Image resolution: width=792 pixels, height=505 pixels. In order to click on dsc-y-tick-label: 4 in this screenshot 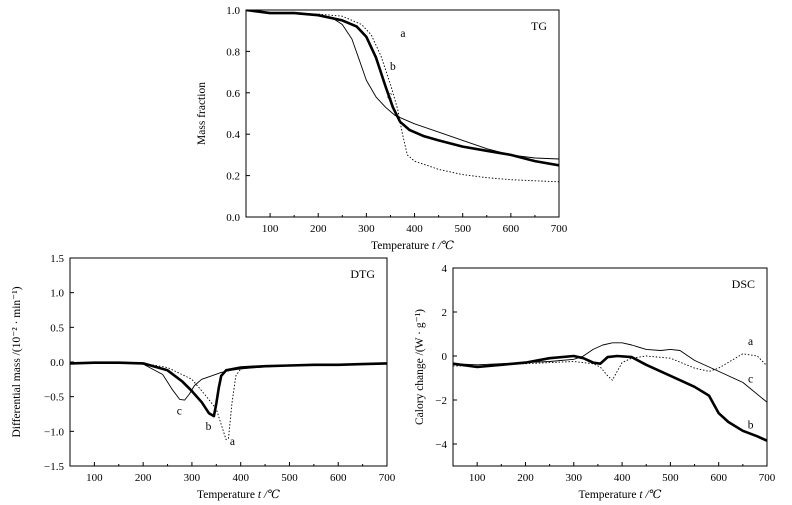, I will do `click(445, 269)`.